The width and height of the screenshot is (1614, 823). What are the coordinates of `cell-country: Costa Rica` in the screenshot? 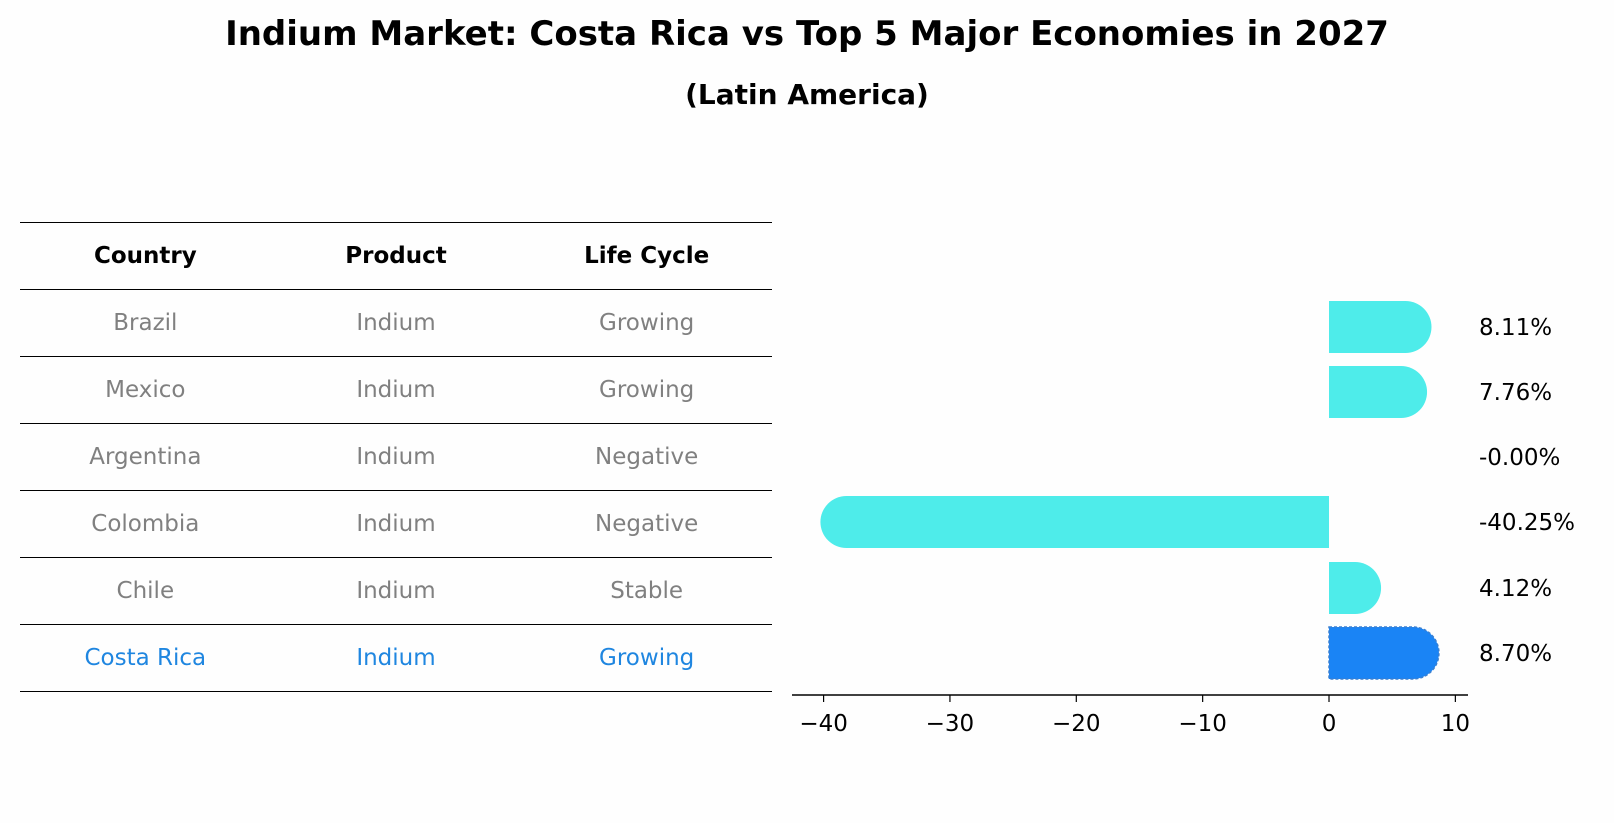 It's located at (145, 658).